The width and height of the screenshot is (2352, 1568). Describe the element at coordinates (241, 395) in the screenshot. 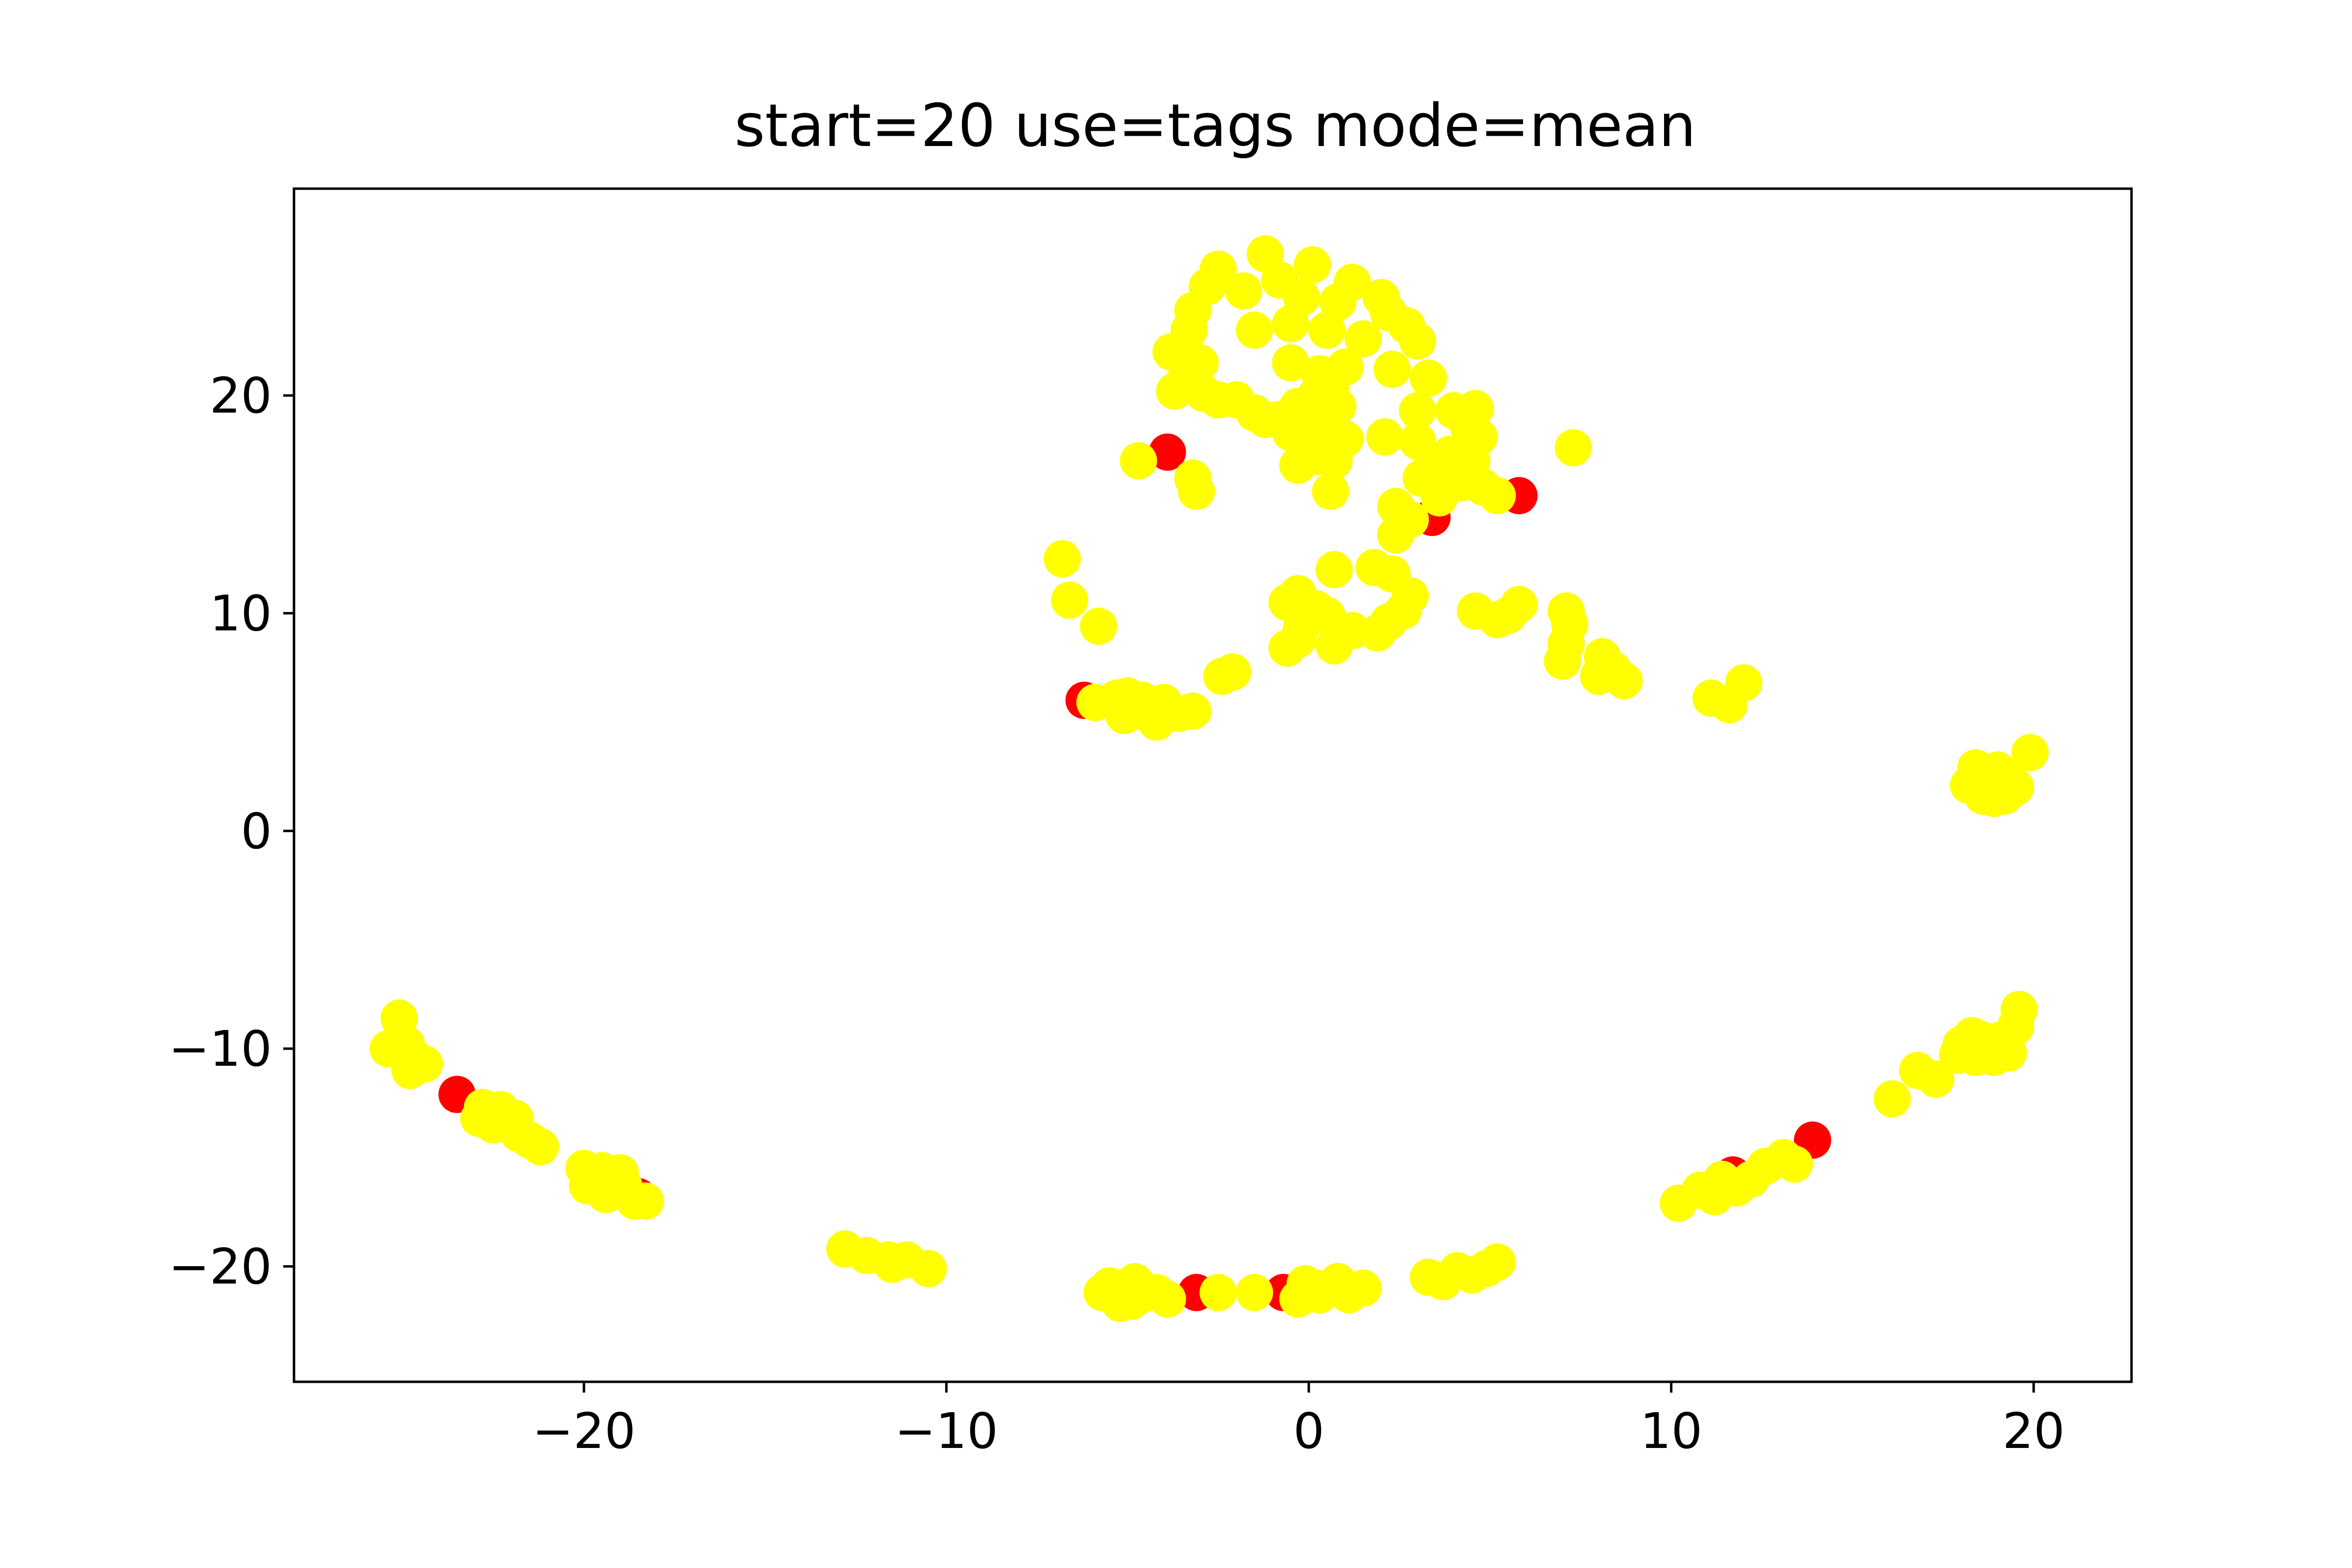

I see `y-tick-label: 20` at that location.